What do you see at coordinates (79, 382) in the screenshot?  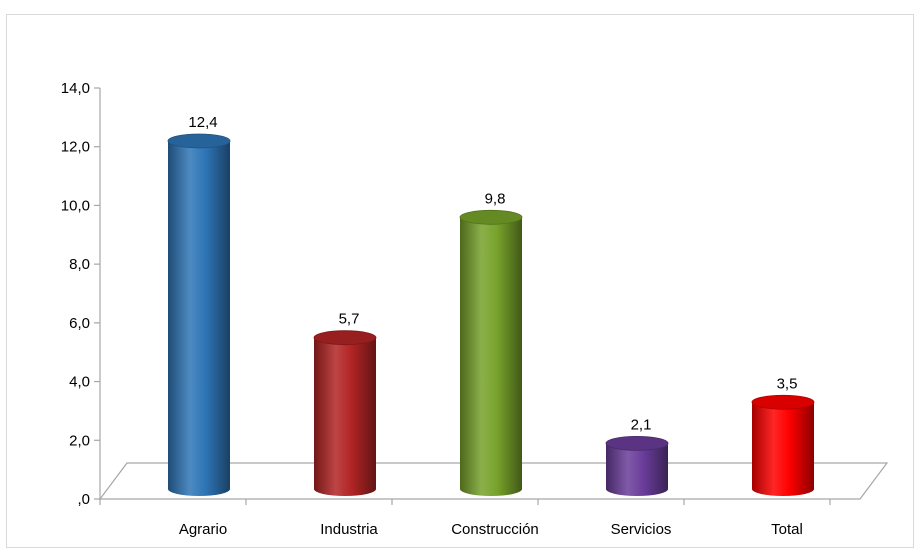 I see `y-tick-label: 4,0` at bounding box center [79, 382].